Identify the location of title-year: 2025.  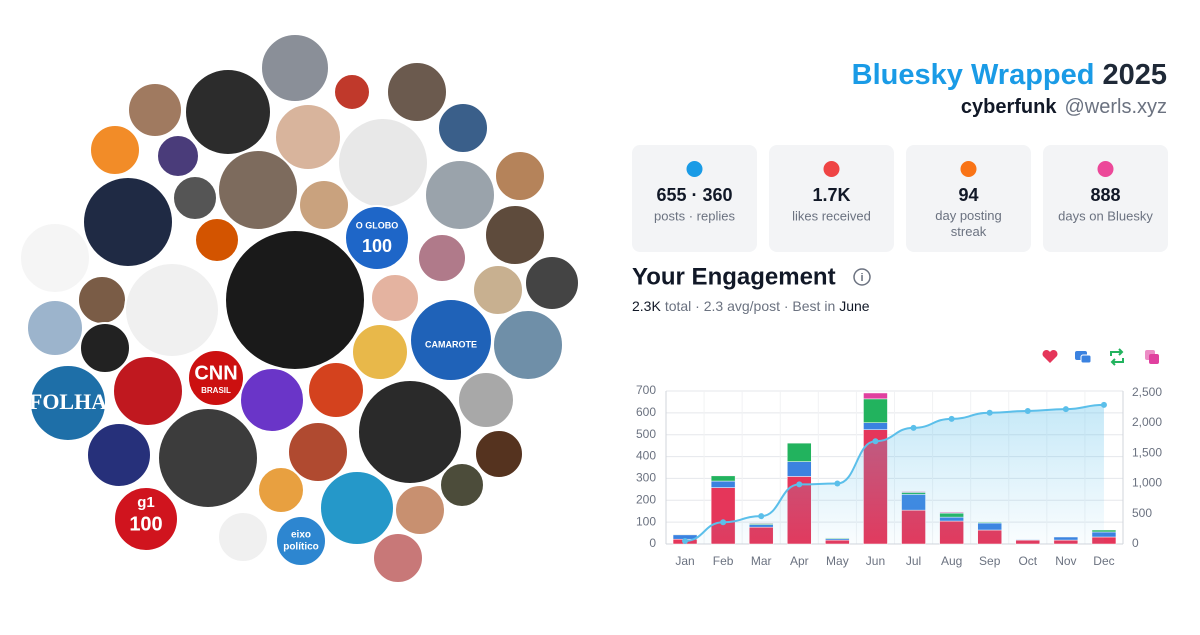
(1134, 75).